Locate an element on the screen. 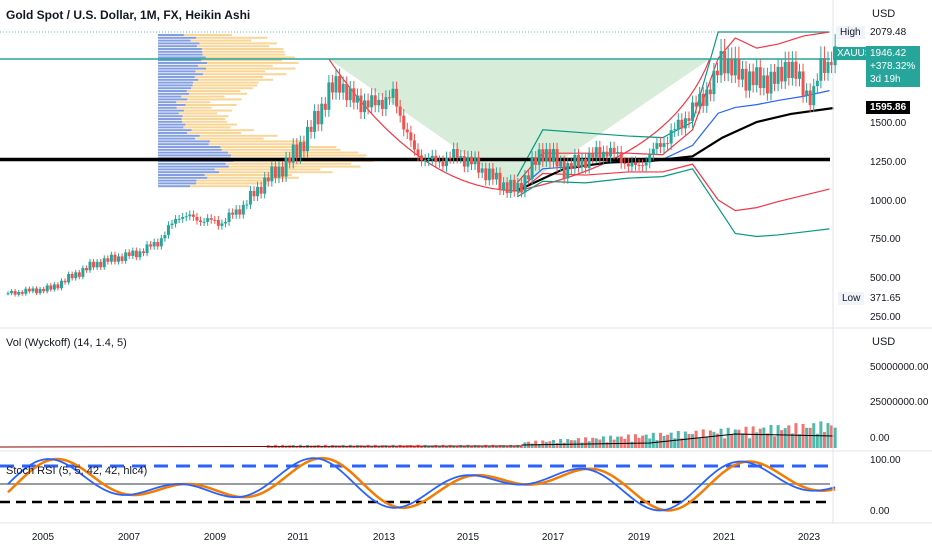  stoch-rsi-pane is located at coordinates (418, 484).